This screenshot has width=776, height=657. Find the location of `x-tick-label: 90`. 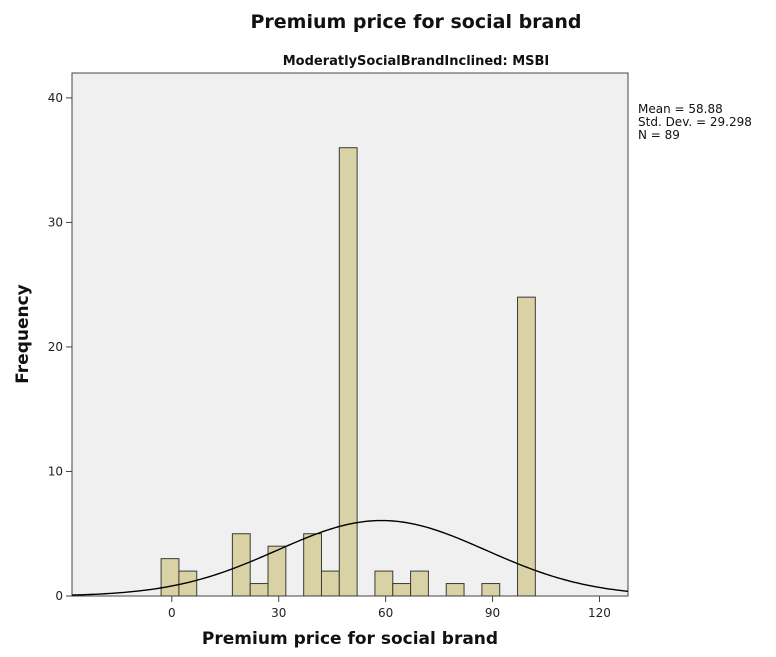

x-tick-label: 90 is located at coordinates (492, 613).